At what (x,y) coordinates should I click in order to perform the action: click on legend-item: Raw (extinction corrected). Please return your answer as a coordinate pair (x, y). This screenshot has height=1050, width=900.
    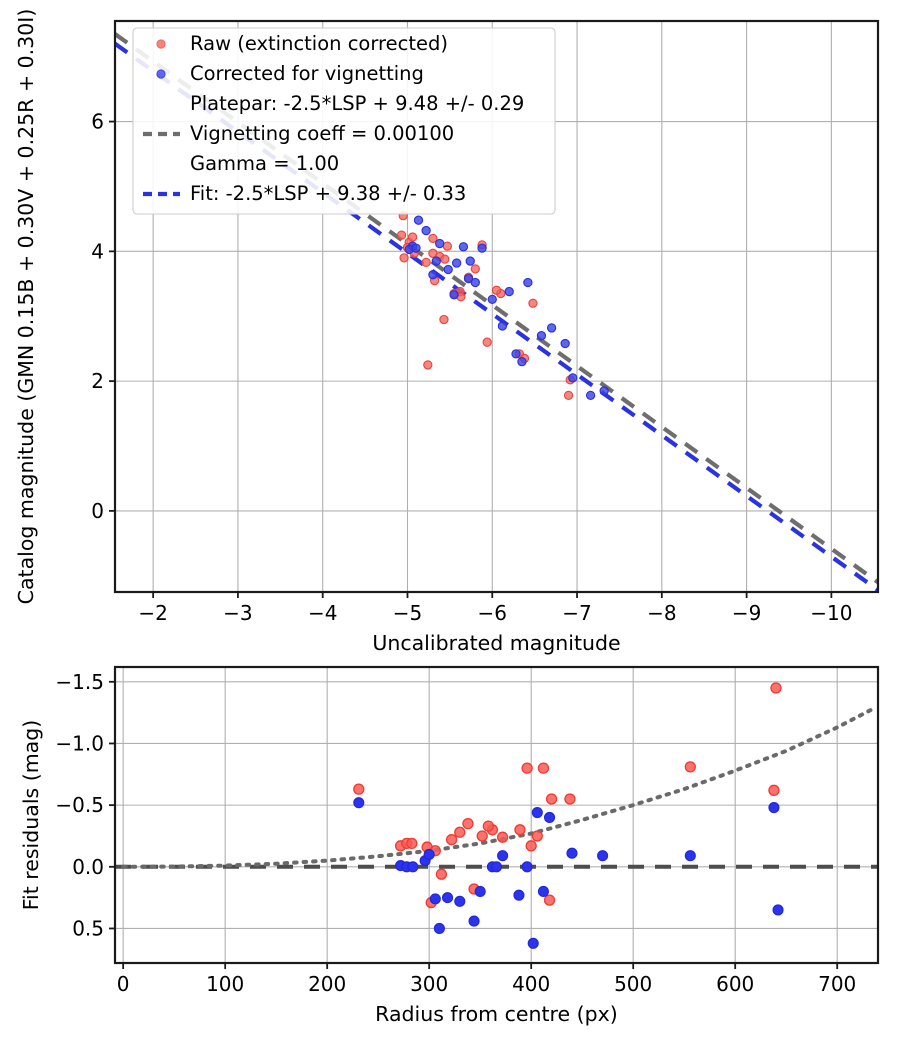
    Looking at the image, I should click on (302, 43).